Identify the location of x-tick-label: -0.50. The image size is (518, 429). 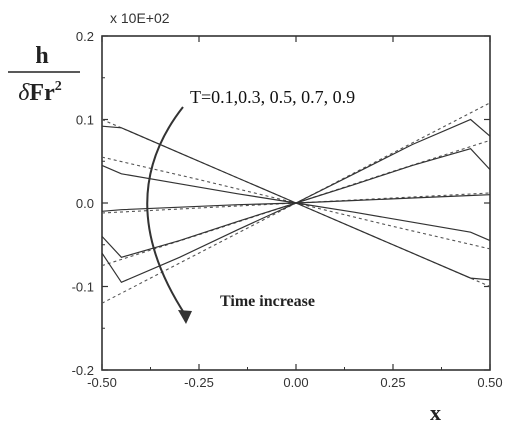
(102, 382).